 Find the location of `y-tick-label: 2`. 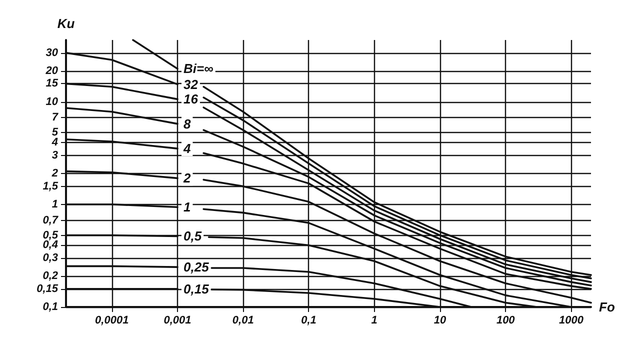

y-tick-label: 2 is located at coordinates (54, 174).